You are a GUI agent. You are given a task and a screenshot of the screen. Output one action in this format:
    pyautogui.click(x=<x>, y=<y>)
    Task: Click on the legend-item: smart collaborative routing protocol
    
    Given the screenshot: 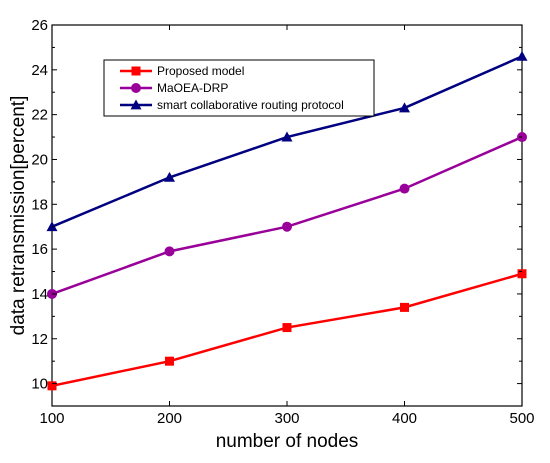 What is the action you would take?
    pyautogui.click(x=232, y=105)
    